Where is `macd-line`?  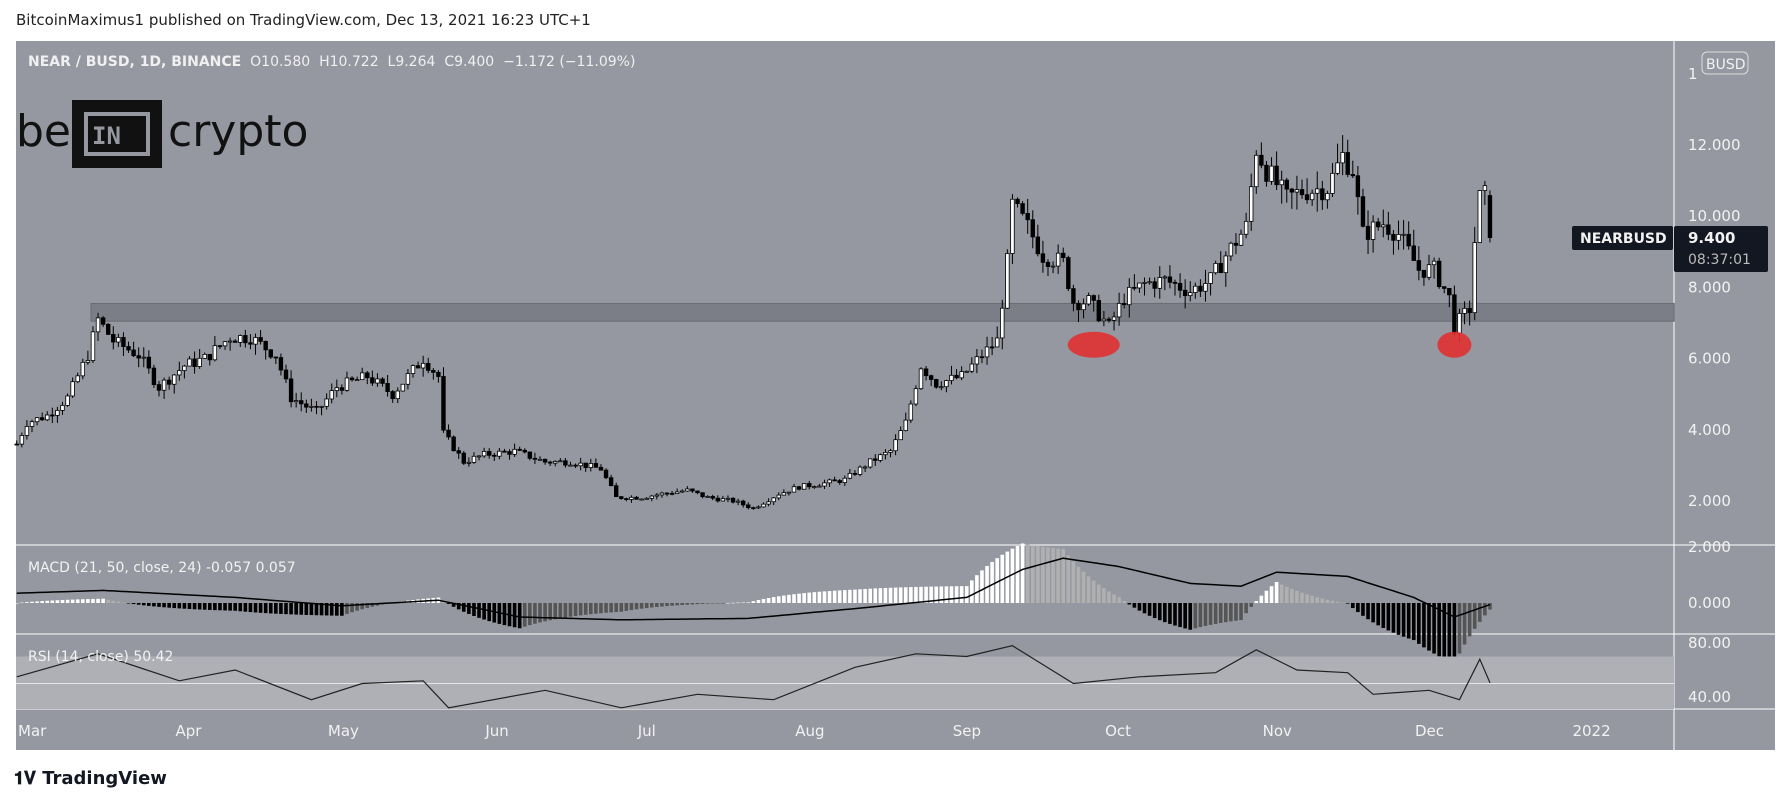
macd-line is located at coordinates (753, 589).